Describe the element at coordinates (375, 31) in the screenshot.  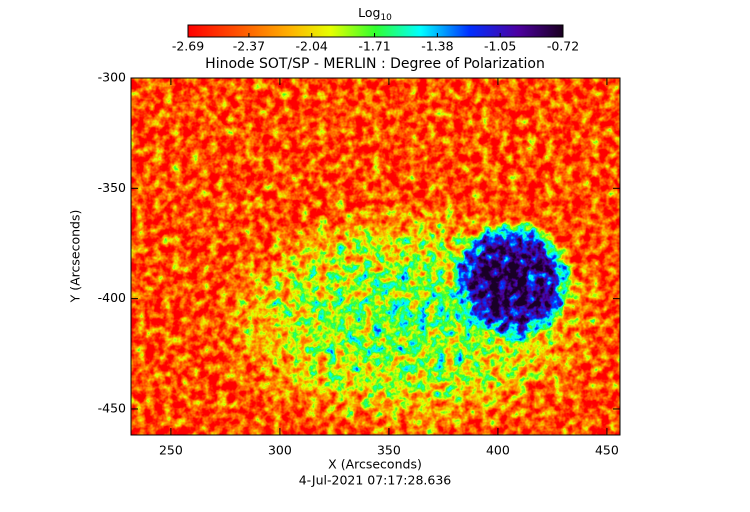
I see `colorbar` at that location.